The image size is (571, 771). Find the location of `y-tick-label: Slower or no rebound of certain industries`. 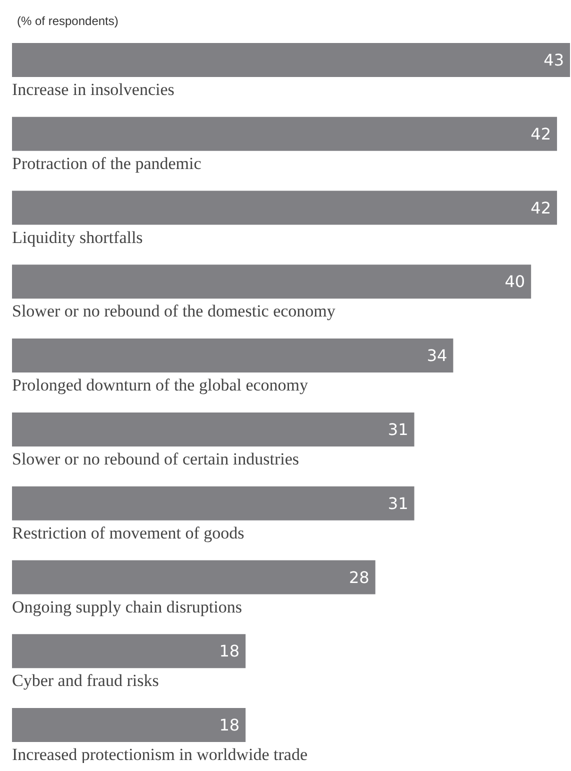

y-tick-label: Slower or no rebound of certain industries is located at coordinates (156, 458).